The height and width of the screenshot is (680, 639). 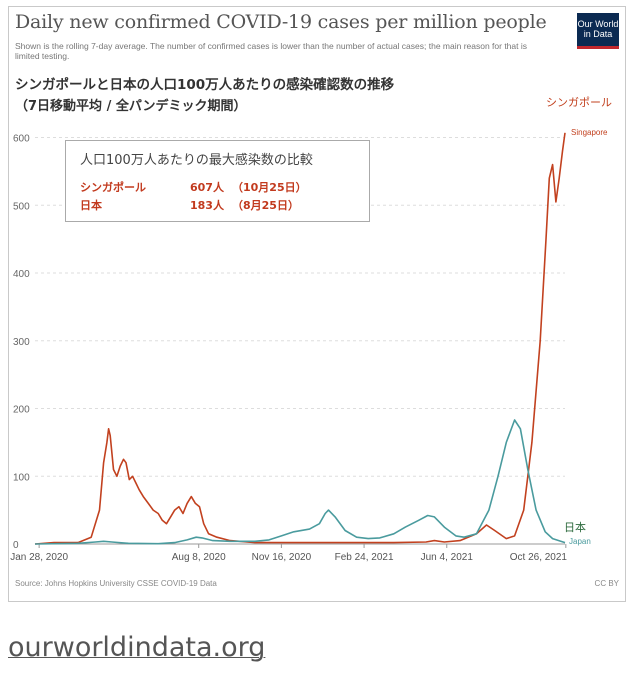 I want to click on series-label-singapore-en: Singapore, so click(x=589, y=132).